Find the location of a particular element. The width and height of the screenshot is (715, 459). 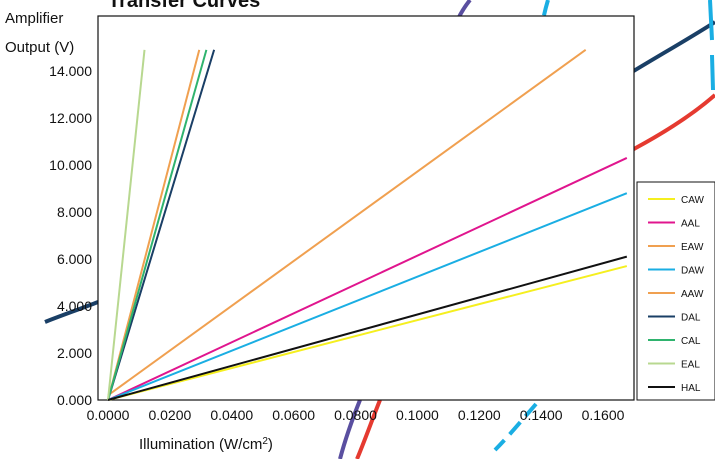

y-tick-label: 6.000 is located at coordinates (74, 259).